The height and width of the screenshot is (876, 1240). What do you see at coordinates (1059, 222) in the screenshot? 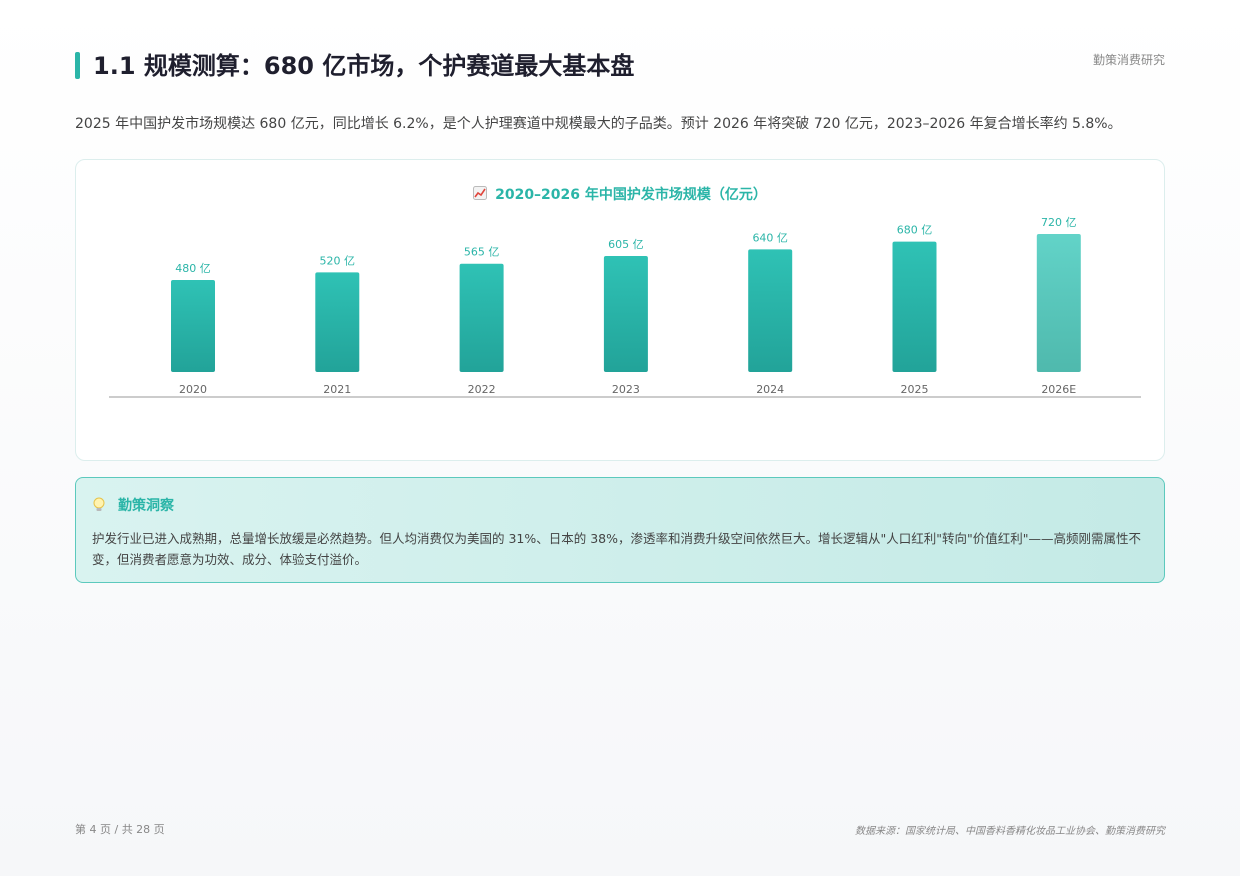
I see `bar-value-label: 720 亿` at bounding box center [1059, 222].